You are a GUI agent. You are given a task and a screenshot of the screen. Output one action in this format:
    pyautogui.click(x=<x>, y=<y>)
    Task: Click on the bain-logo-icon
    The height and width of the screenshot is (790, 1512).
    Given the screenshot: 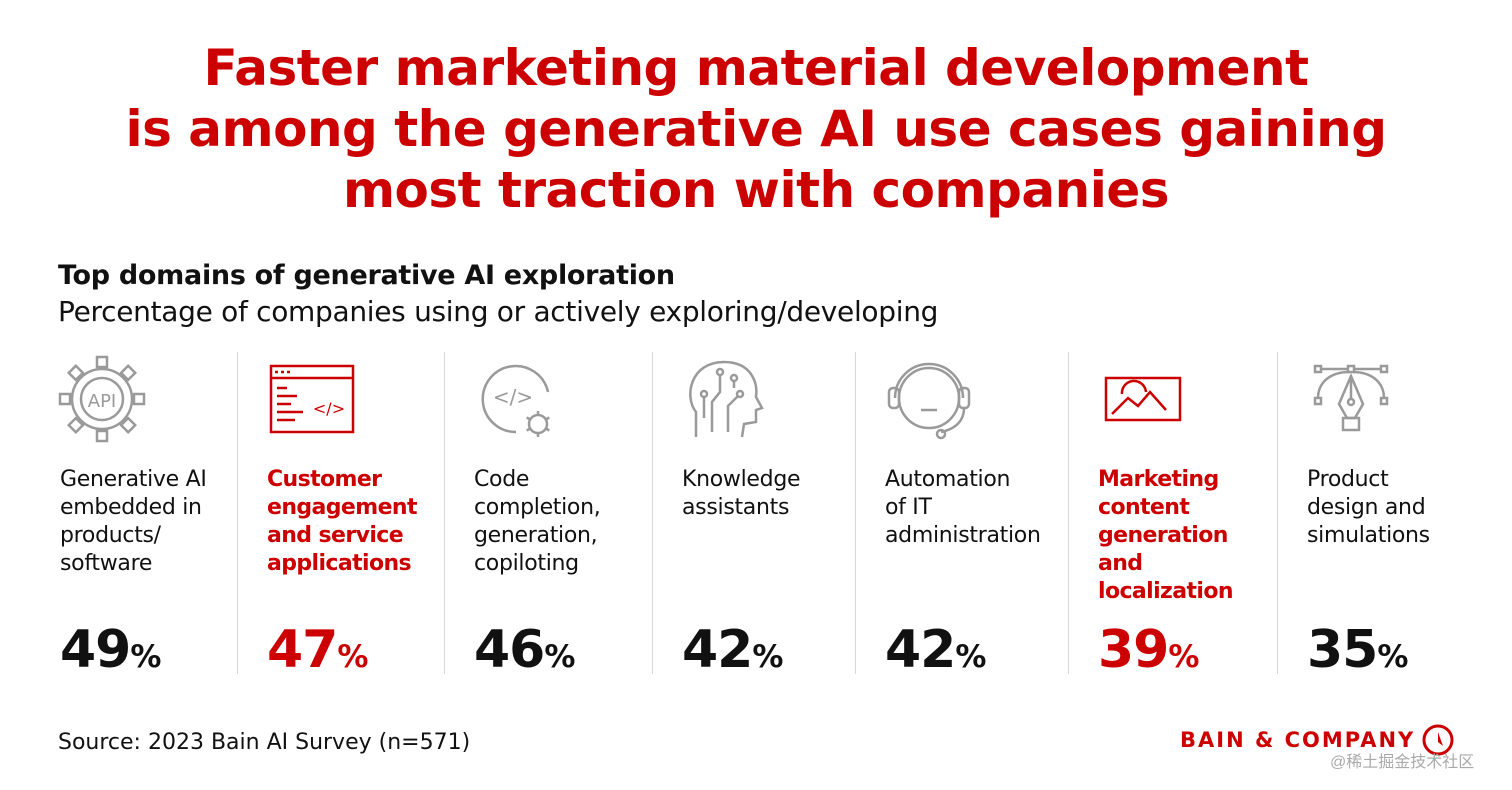 What is the action you would take?
    pyautogui.click(x=1438, y=740)
    